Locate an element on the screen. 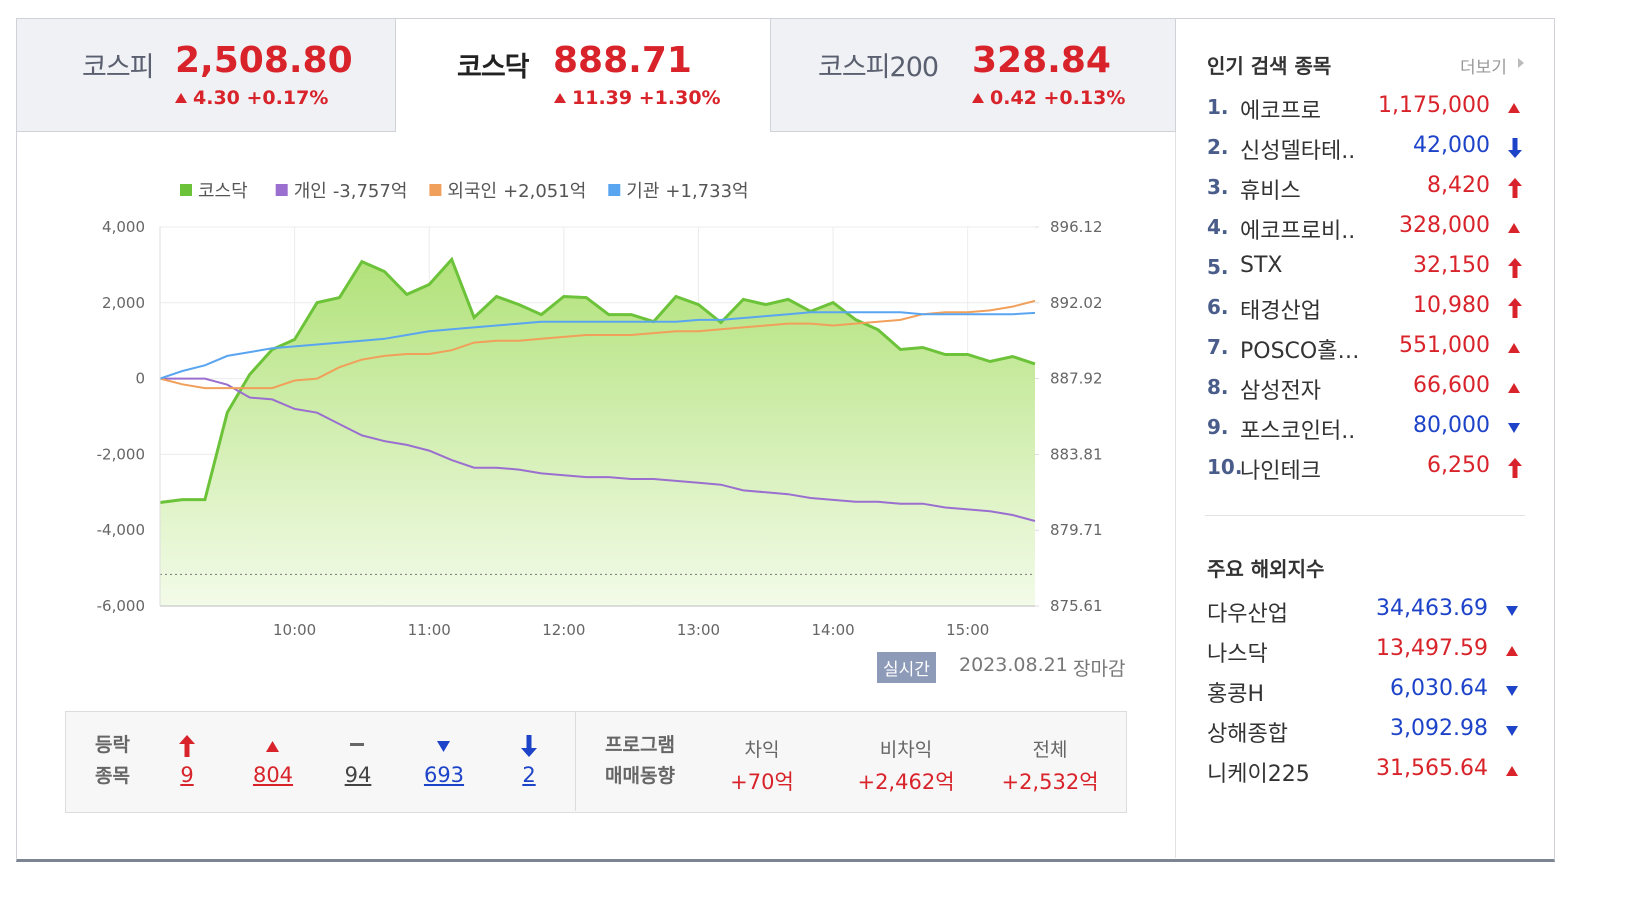 The image size is (1650, 916). stock-name: 휴비스 is located at coordinates (1270, 191).